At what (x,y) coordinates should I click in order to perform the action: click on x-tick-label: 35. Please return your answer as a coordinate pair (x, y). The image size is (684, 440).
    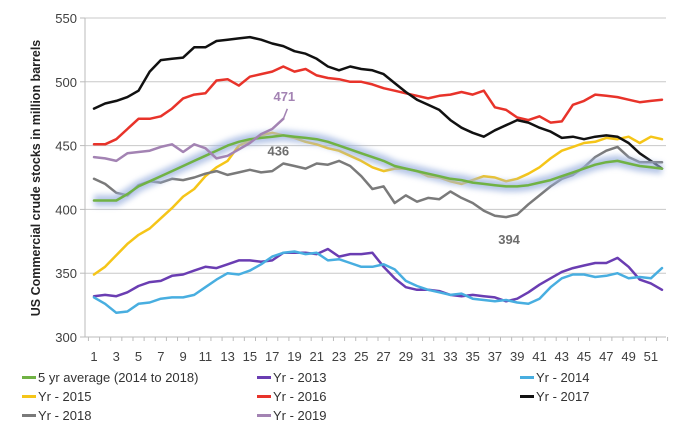
    Looking at the image, I should click on (472, 356).